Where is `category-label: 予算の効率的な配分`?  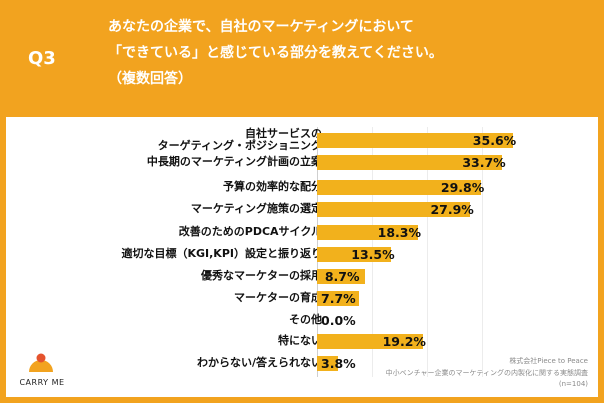
category-label: 予算の効率的な配分 is located at coordinates (272, 186).